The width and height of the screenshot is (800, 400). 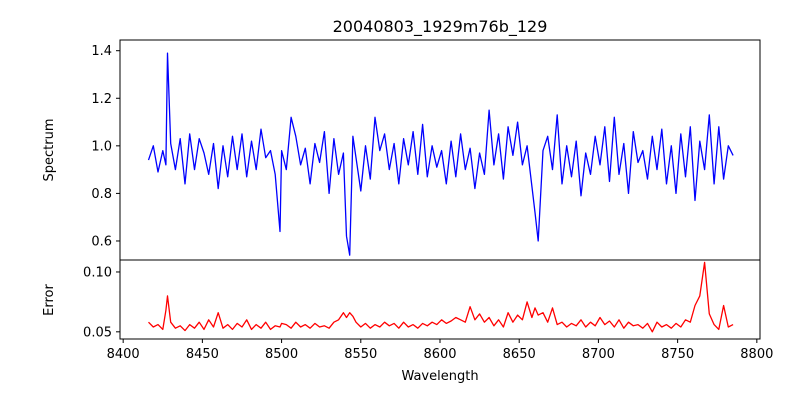 I want to click on x-tick-label: 8450, so click(x=202, y=354).